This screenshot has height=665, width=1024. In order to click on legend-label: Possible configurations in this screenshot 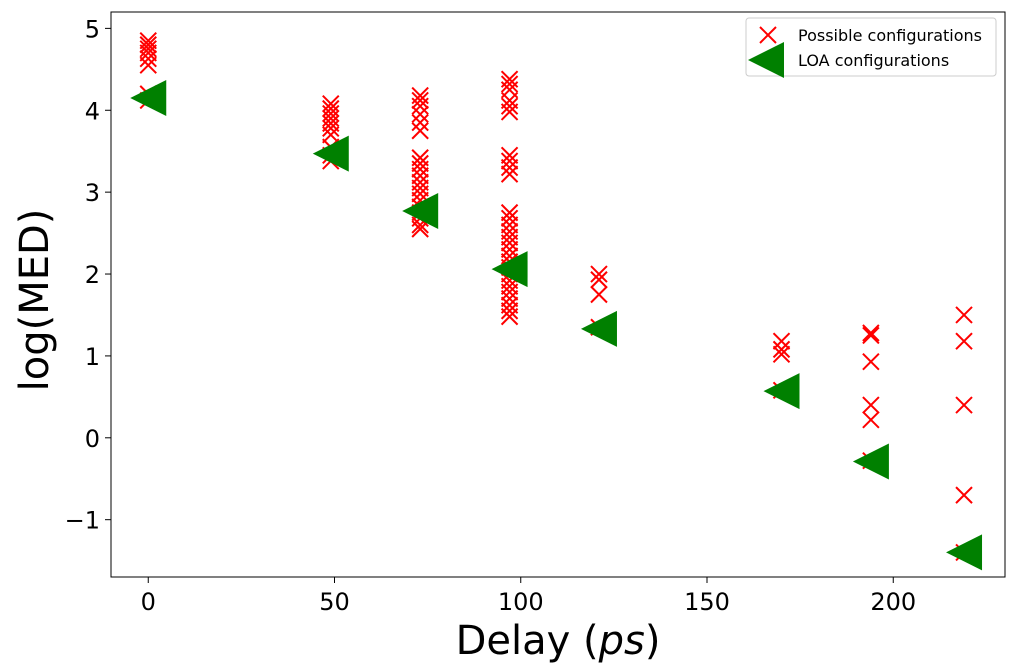, I will do `click(890, 35)`.